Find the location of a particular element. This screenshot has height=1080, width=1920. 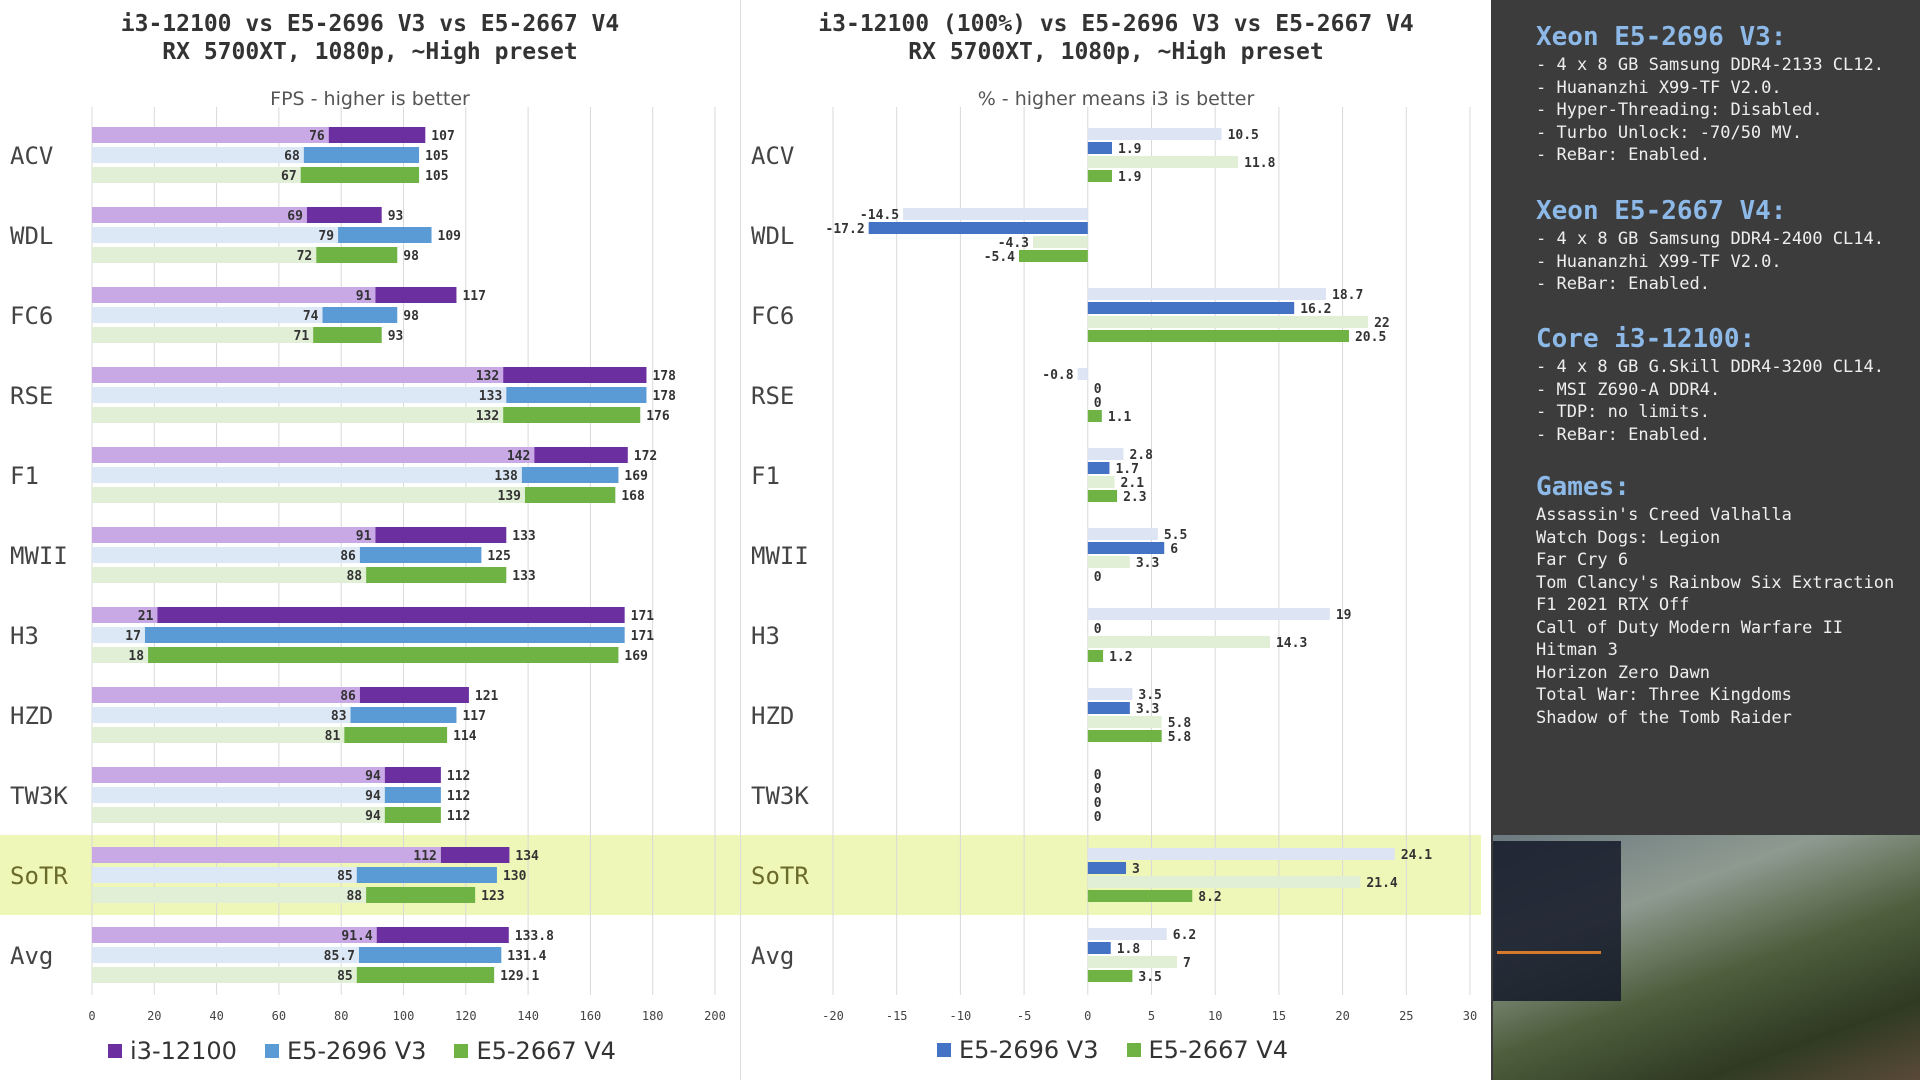

data-label-low: 21 is located at coordinates (146, 616).